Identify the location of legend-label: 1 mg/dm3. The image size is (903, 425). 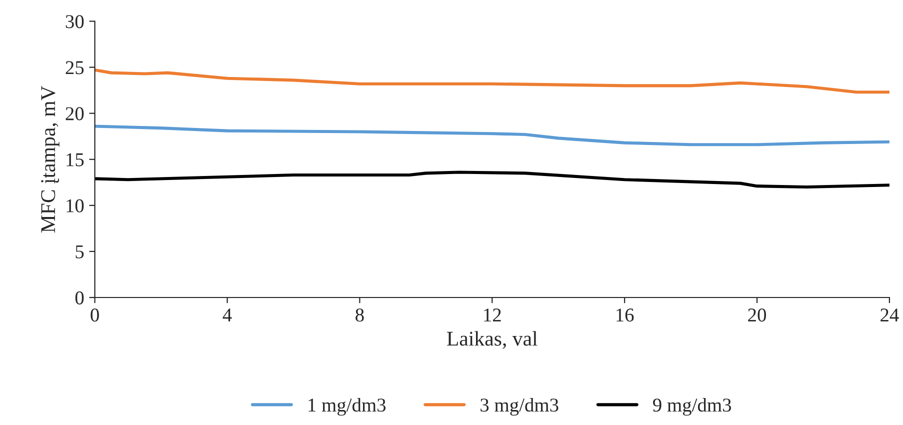
(347, 407).